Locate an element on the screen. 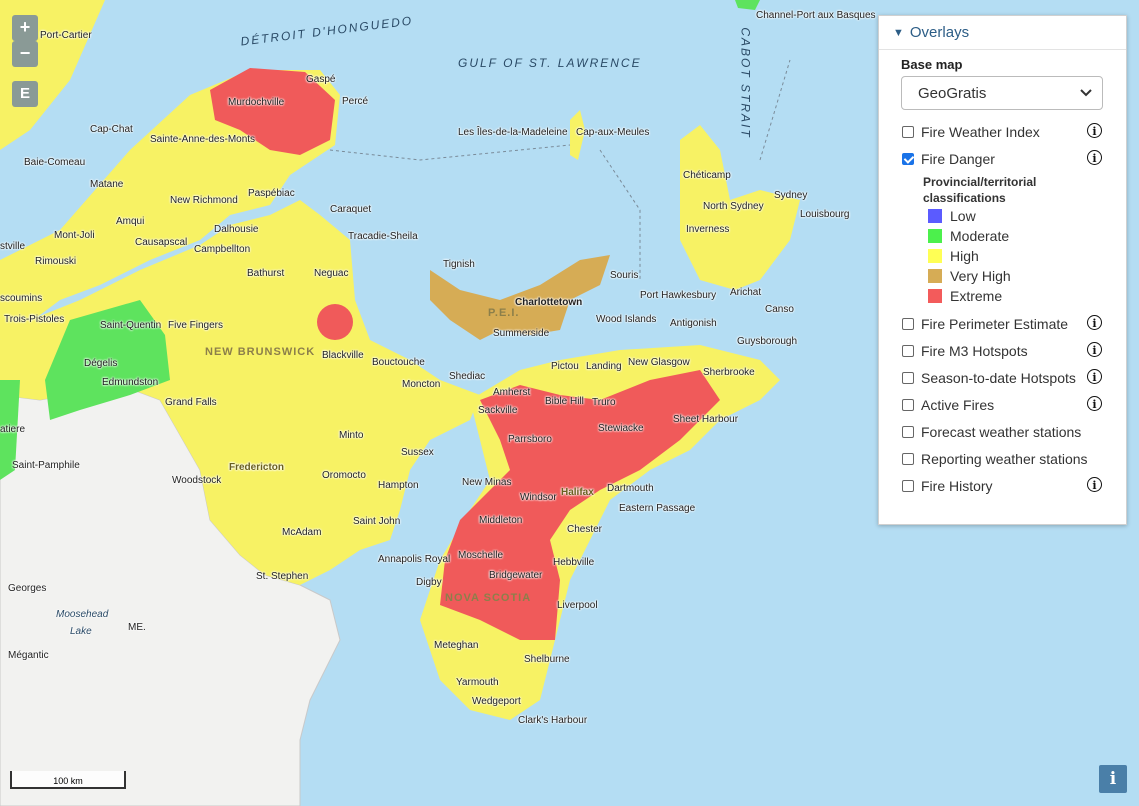  place-label: Mont-Joli is located at coordinates (74, 235).